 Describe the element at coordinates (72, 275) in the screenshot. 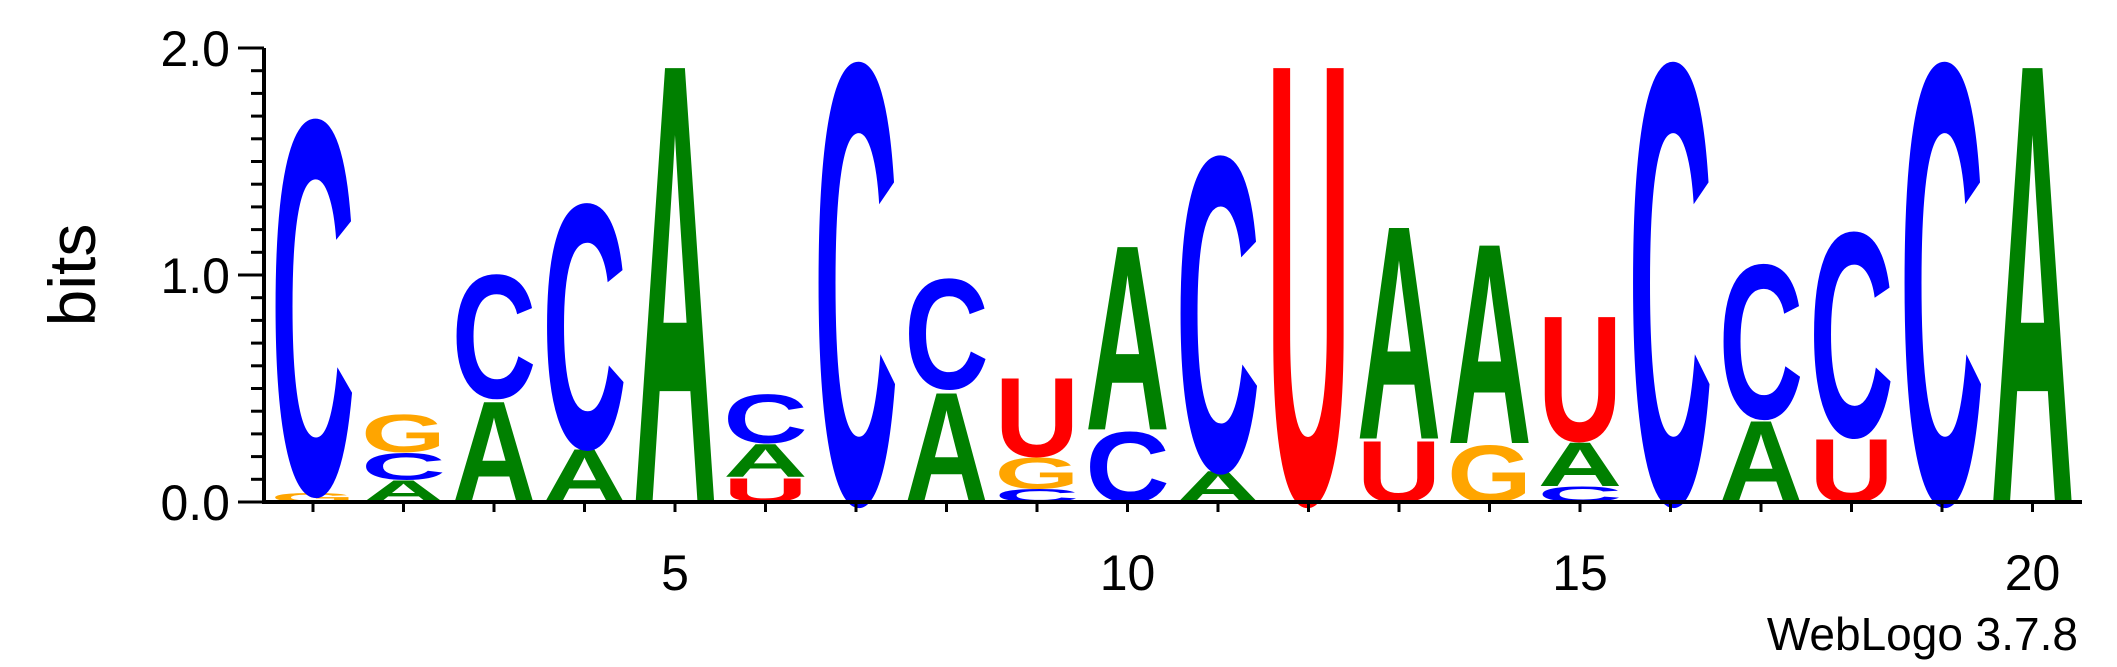

I see `y-axis-label: bits` at that location.